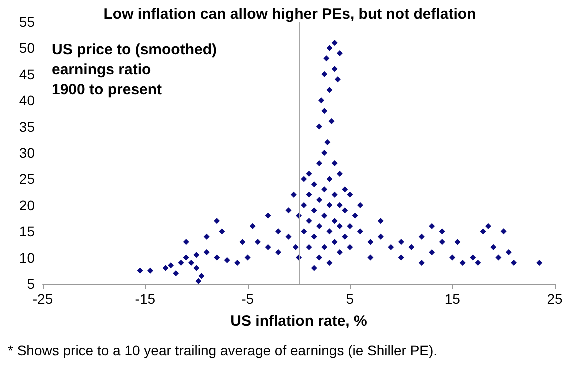 The height and width of the screenshot is (383, 580). I want to click on x-tick-label: 15, so click(452, 299).